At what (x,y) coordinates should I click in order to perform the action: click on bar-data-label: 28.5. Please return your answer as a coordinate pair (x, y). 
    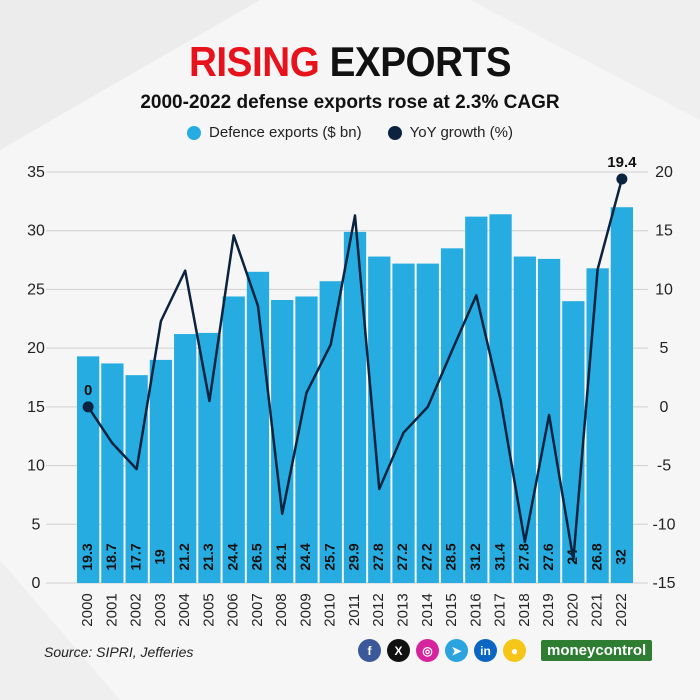
    Looking at the image, I should click on (451, 556).